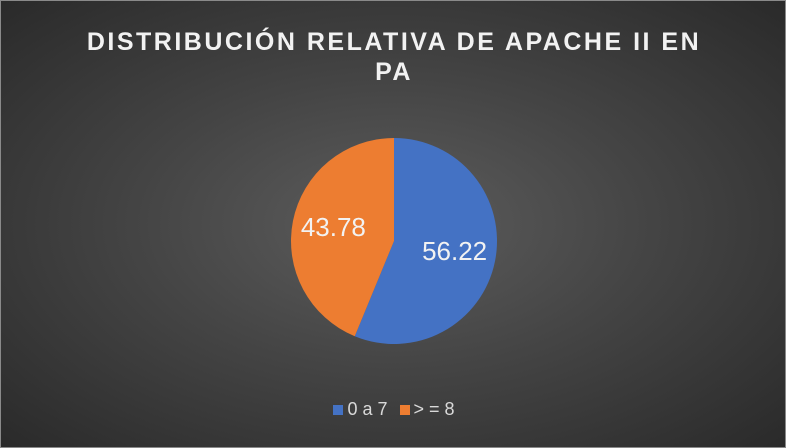  I want to click on legend-label: 0 a 7, so click(367, 409).